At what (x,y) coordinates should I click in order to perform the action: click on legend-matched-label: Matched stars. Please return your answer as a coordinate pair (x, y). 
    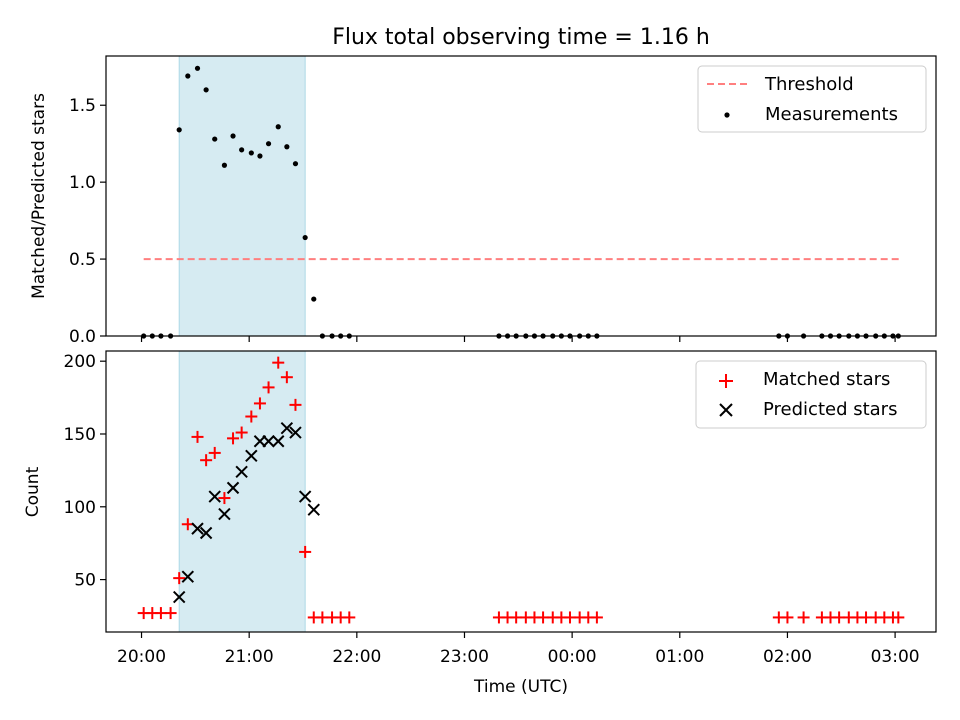
    Looking at the image, I should click on (826, 379).